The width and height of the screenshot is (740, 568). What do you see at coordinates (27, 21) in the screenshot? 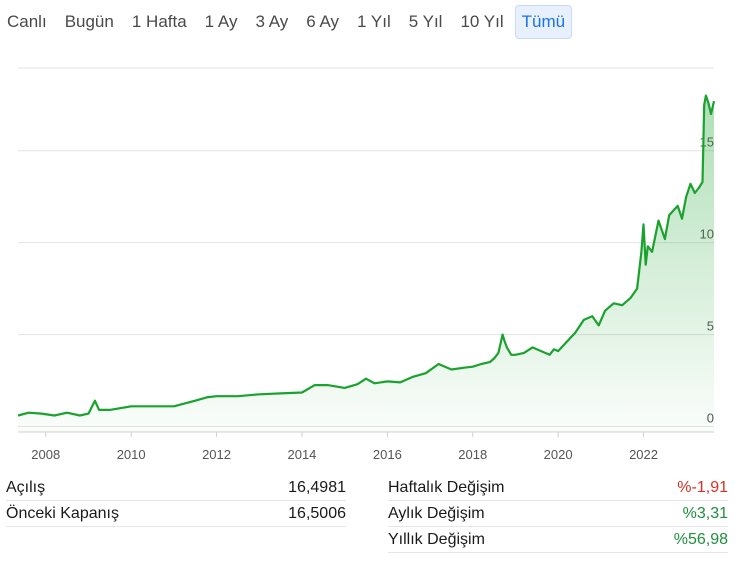
I see `tab-canli: Canlı` at bounding box center [27, 21].